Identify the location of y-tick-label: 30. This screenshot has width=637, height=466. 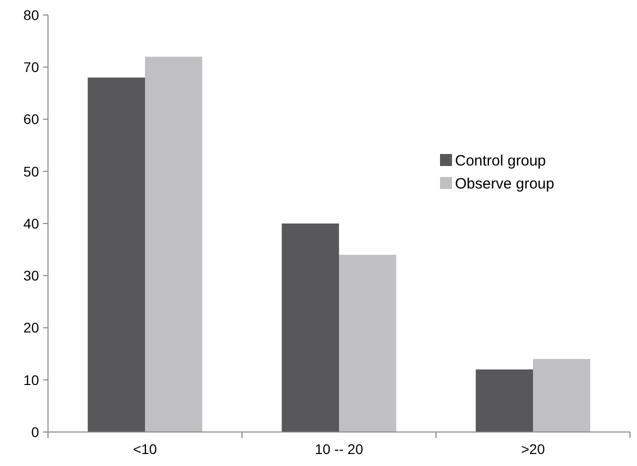
(31, 276).